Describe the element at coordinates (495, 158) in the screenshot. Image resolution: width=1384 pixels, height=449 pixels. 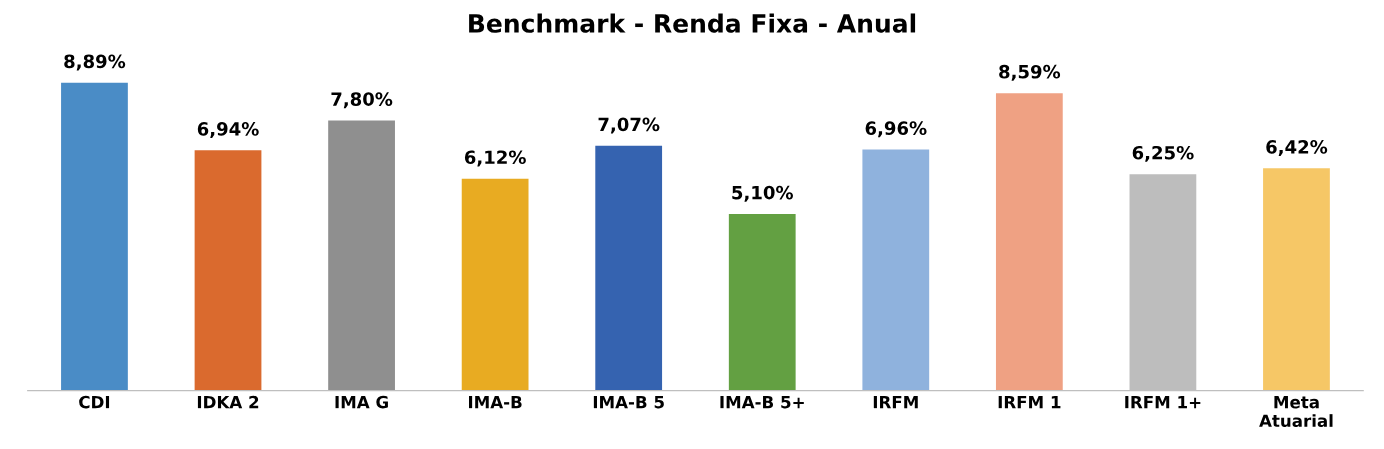
I see `data-label: 6,12%` at that location.